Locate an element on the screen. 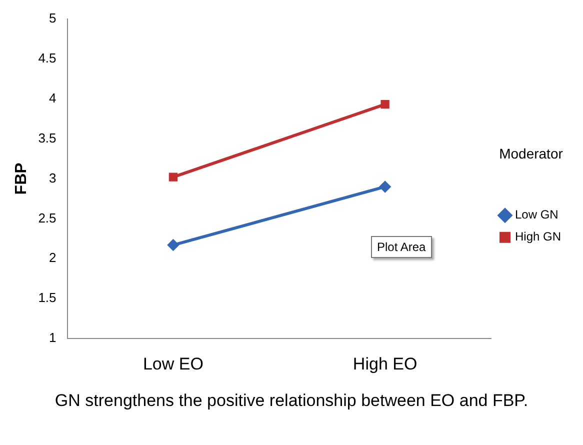 This screenshot has width=583, height=445. y-tick-label: 2 is located at coordinates (52, 258).